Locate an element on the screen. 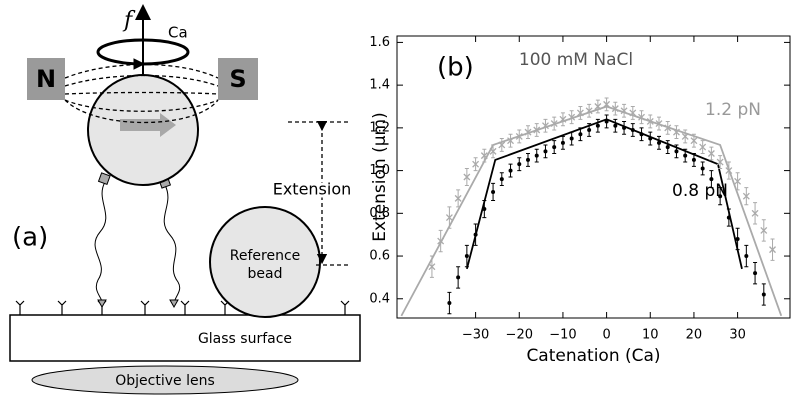 The image size is (800, 407). y-tick-label: 1.0 is located at coordinates (379, 170).